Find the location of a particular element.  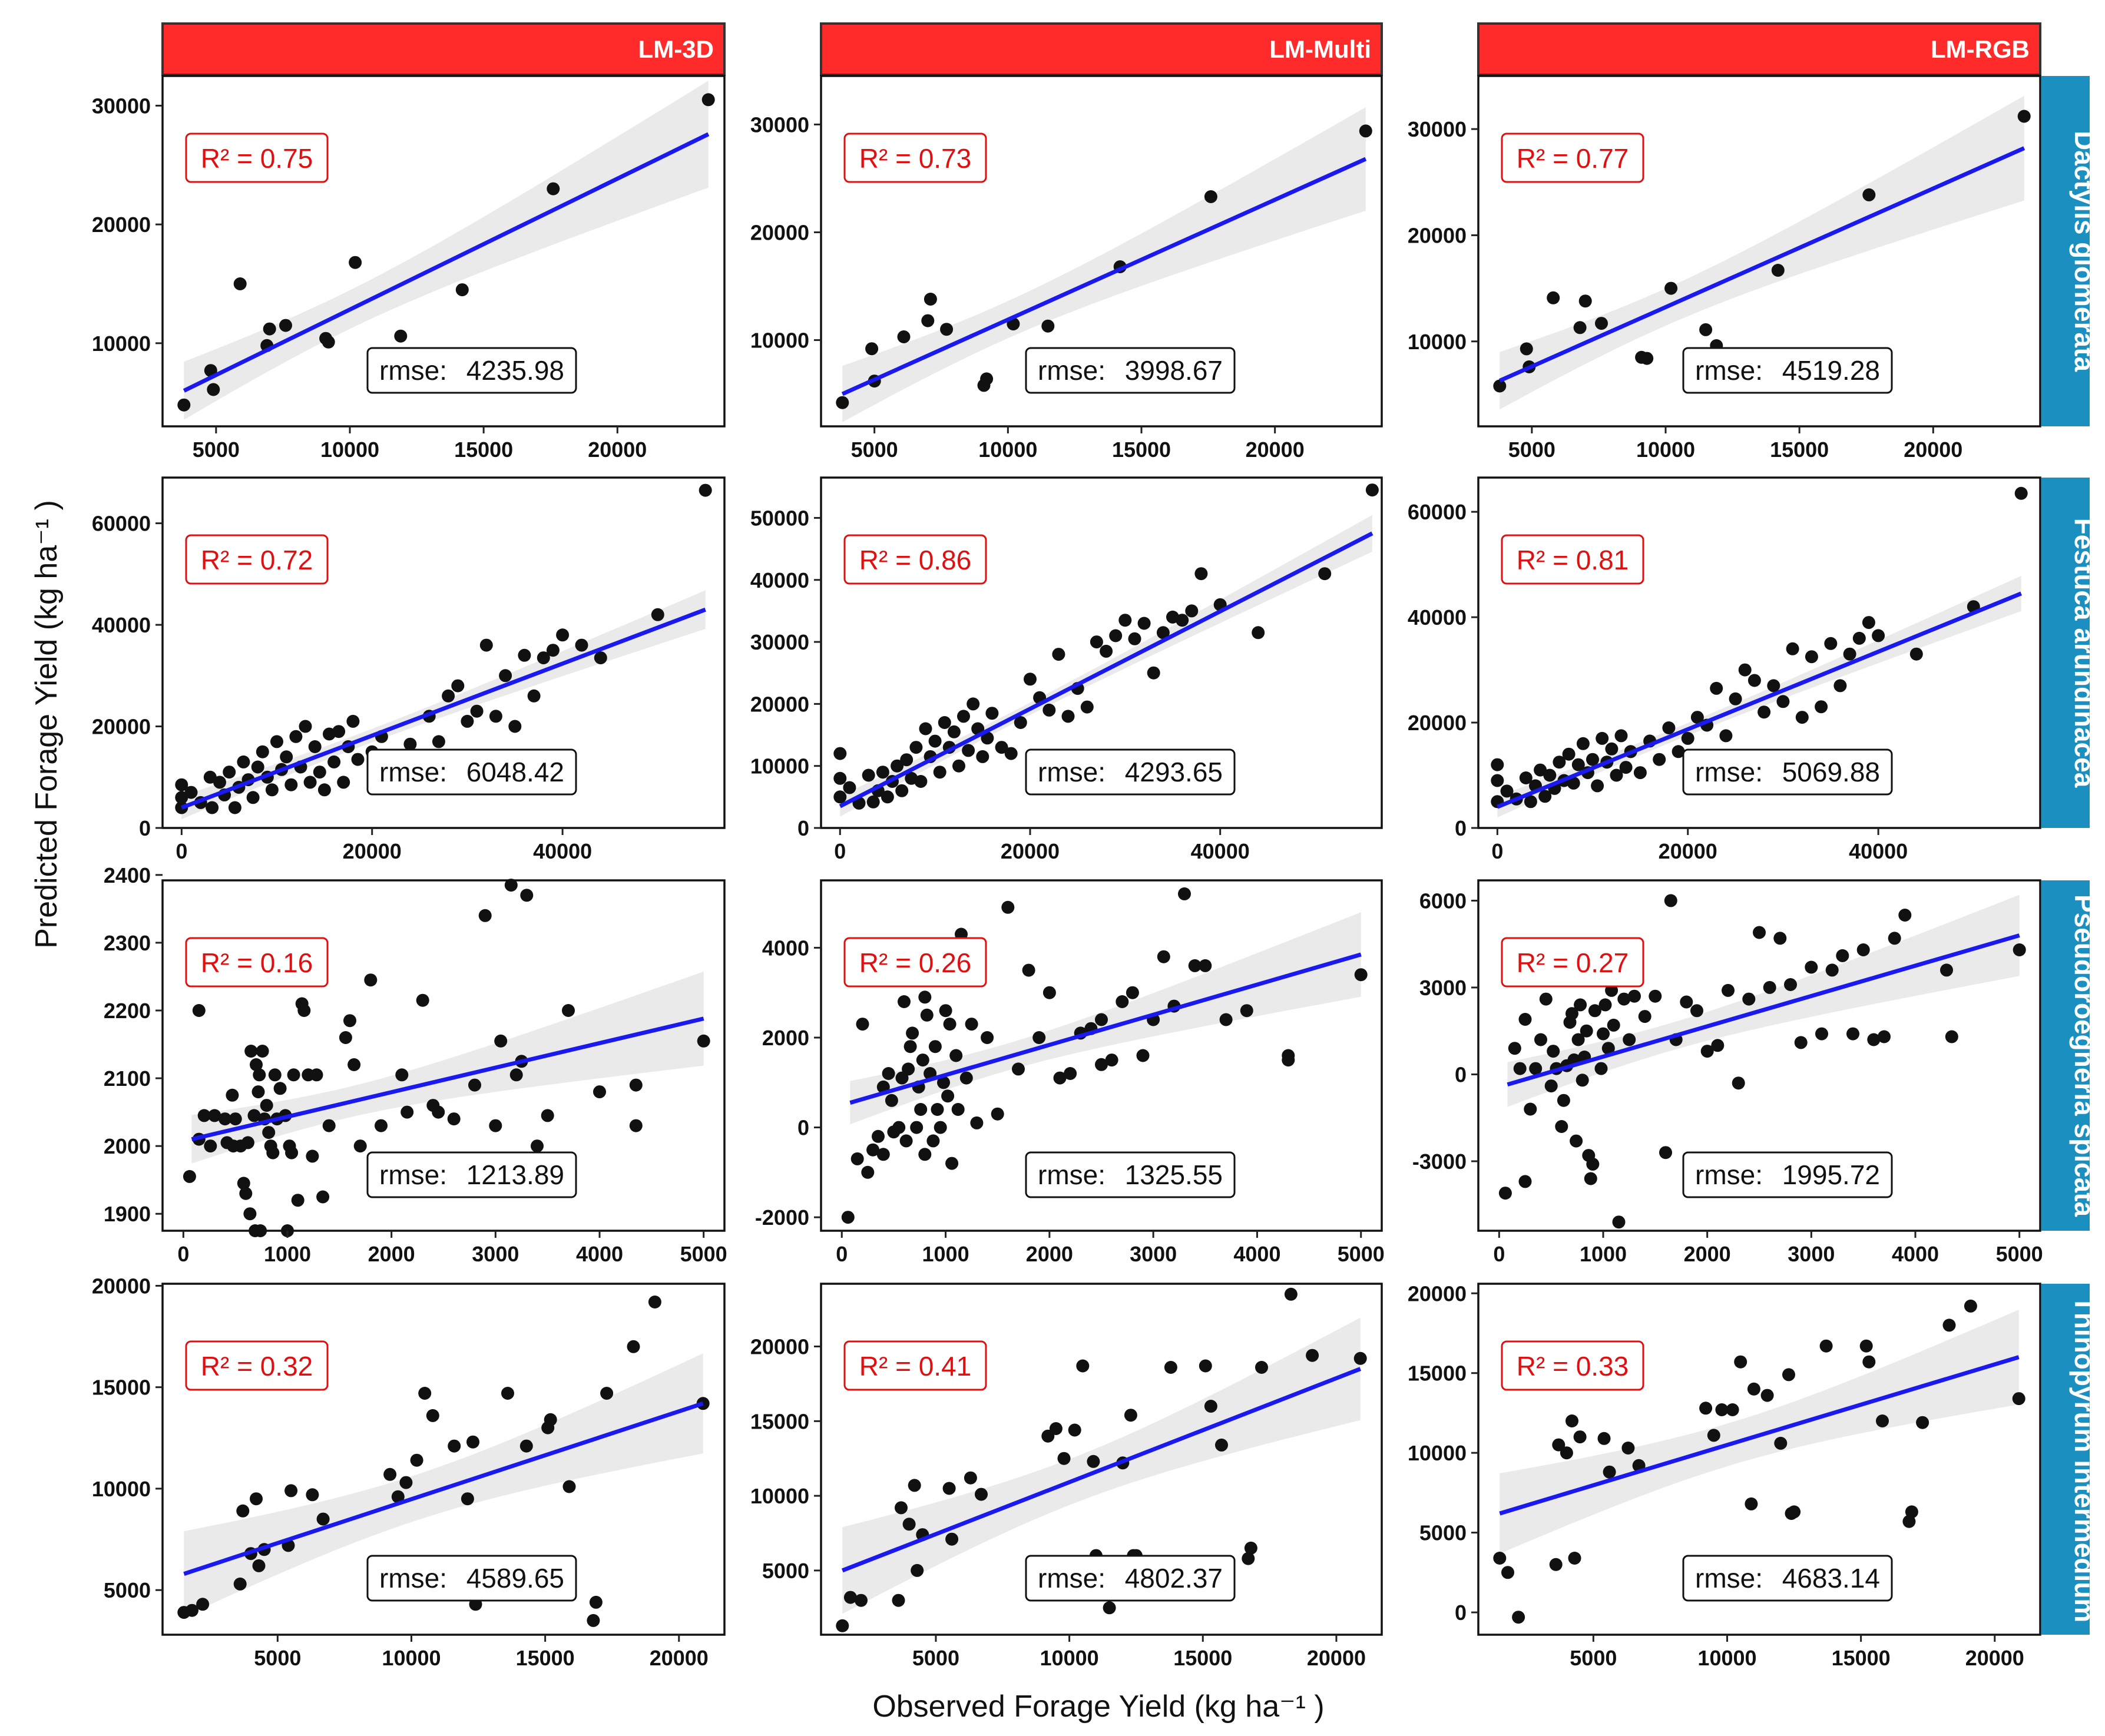

regression-line is located at coordinates (1759, 1435).